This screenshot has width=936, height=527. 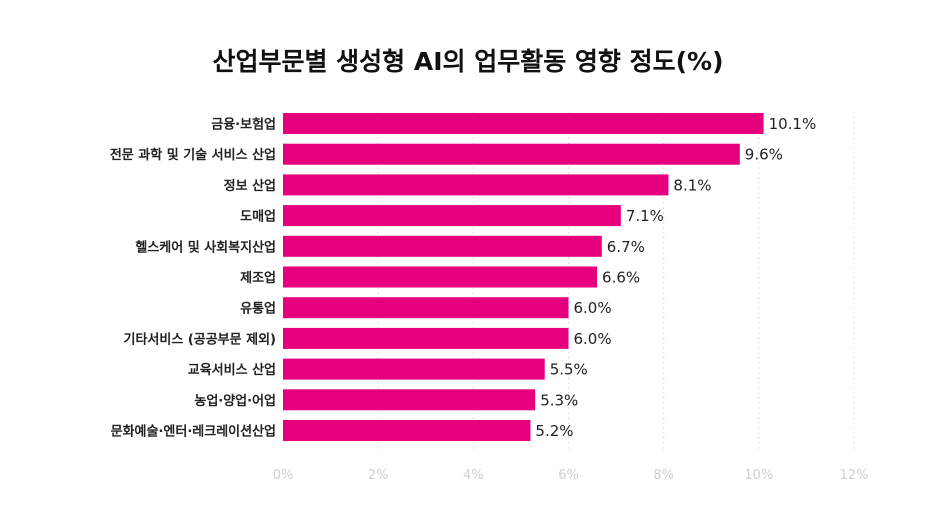 I want to click on value-label: 6.6%, so click(x=621, y=278).